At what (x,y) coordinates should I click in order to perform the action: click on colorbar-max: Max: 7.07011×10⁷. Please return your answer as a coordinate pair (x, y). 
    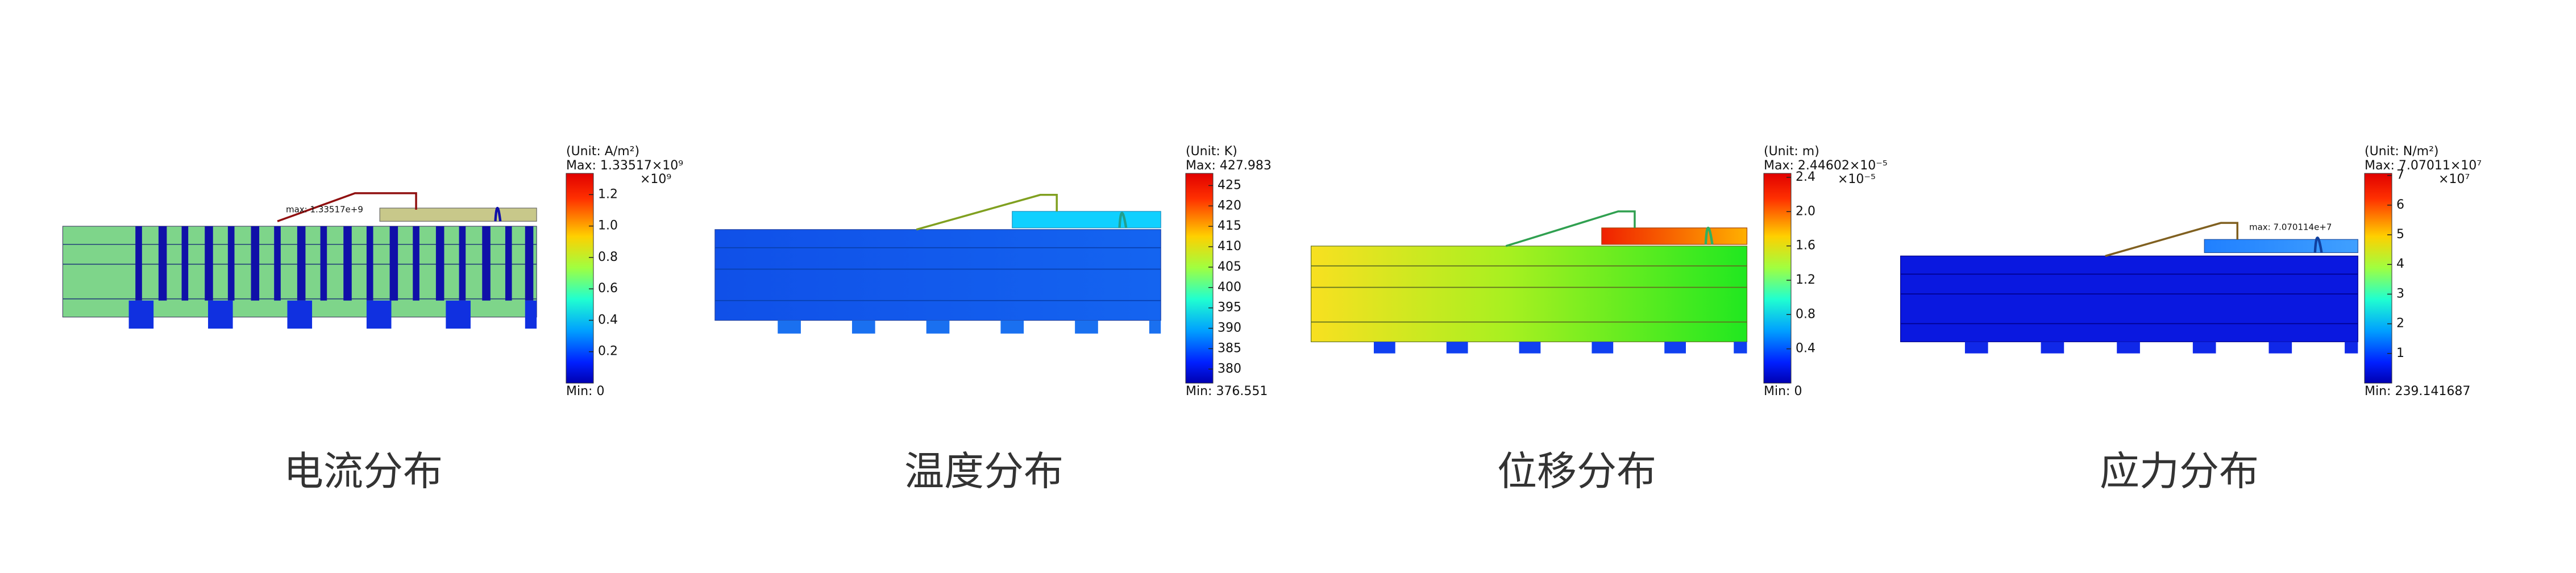
    Looking at the image, I should click on (2423, 166).